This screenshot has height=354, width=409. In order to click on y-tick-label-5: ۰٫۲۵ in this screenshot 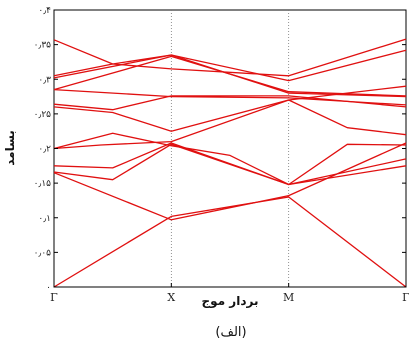, I will do `click(43, 115)`.